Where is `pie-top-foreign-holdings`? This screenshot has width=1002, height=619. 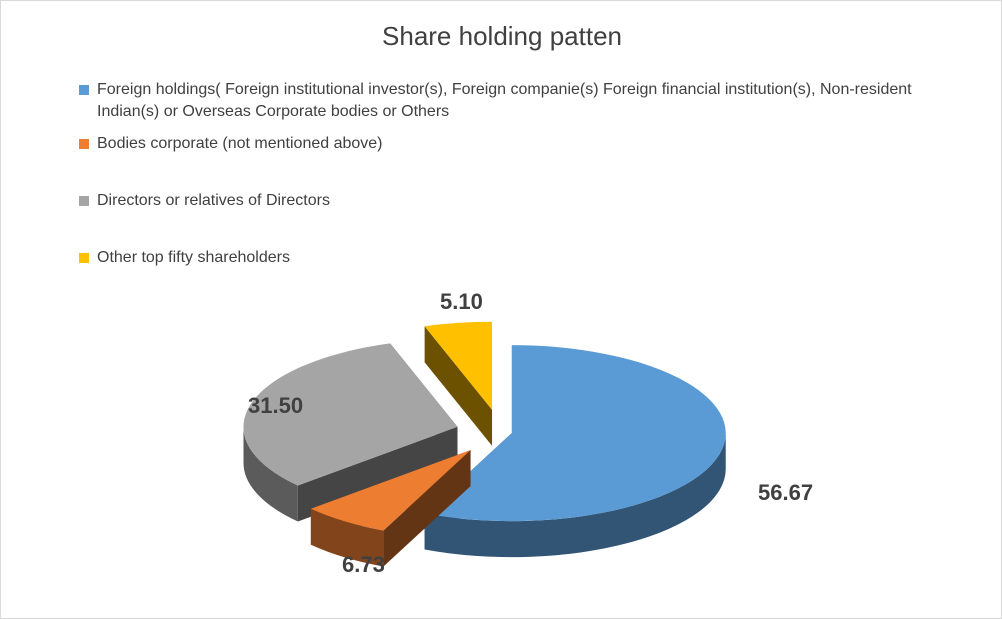
pie-top-foreign-holdings is located at coordinates (575, 433).